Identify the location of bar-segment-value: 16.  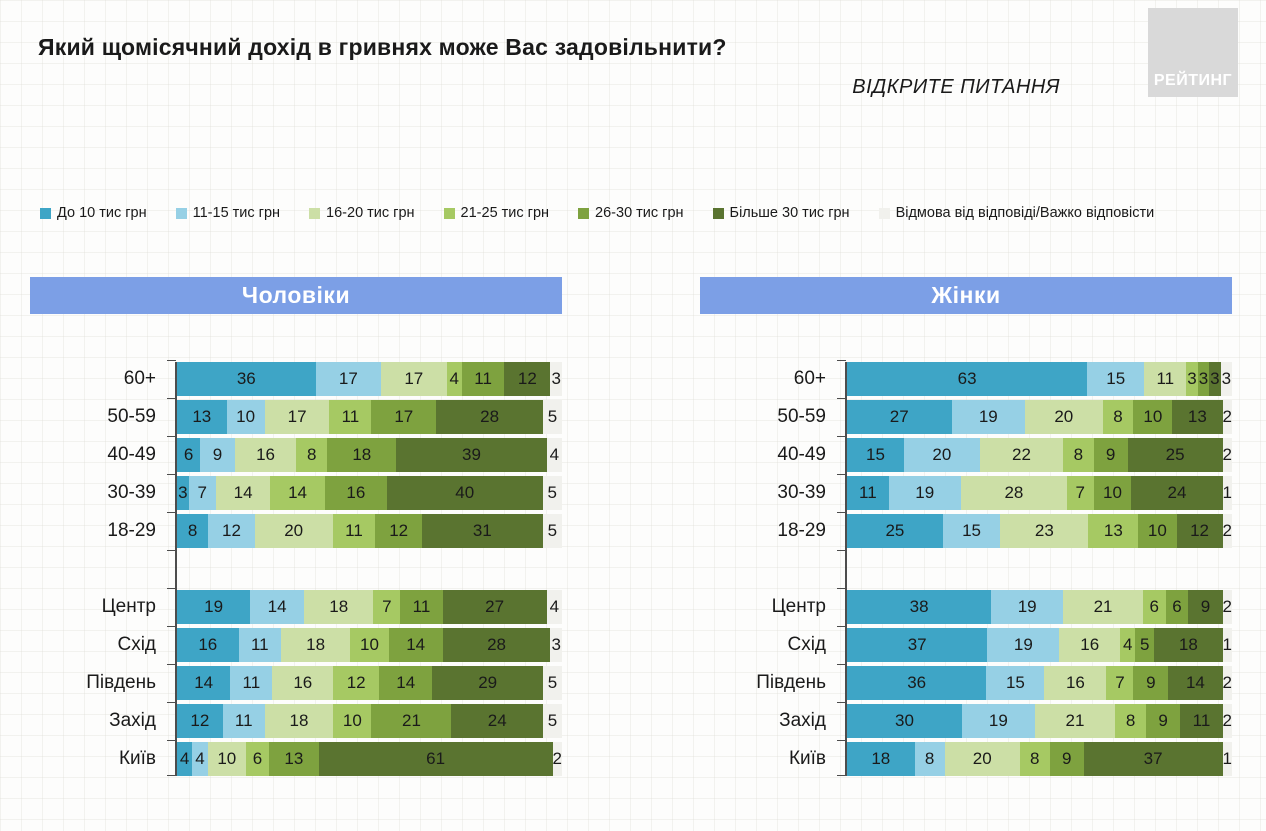
(208, 644).